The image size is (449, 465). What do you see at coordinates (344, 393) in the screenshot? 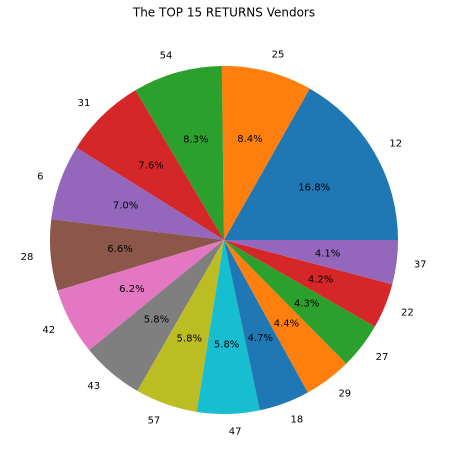
I see `slice-label: 29` at bounding box center [344, 393].